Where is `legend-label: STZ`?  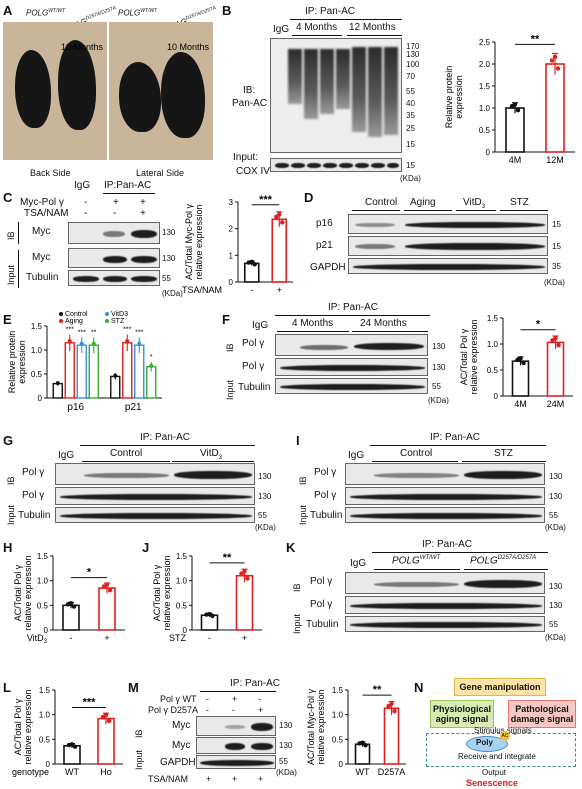 legend-label: STZ is located at coordinates (118, 321).